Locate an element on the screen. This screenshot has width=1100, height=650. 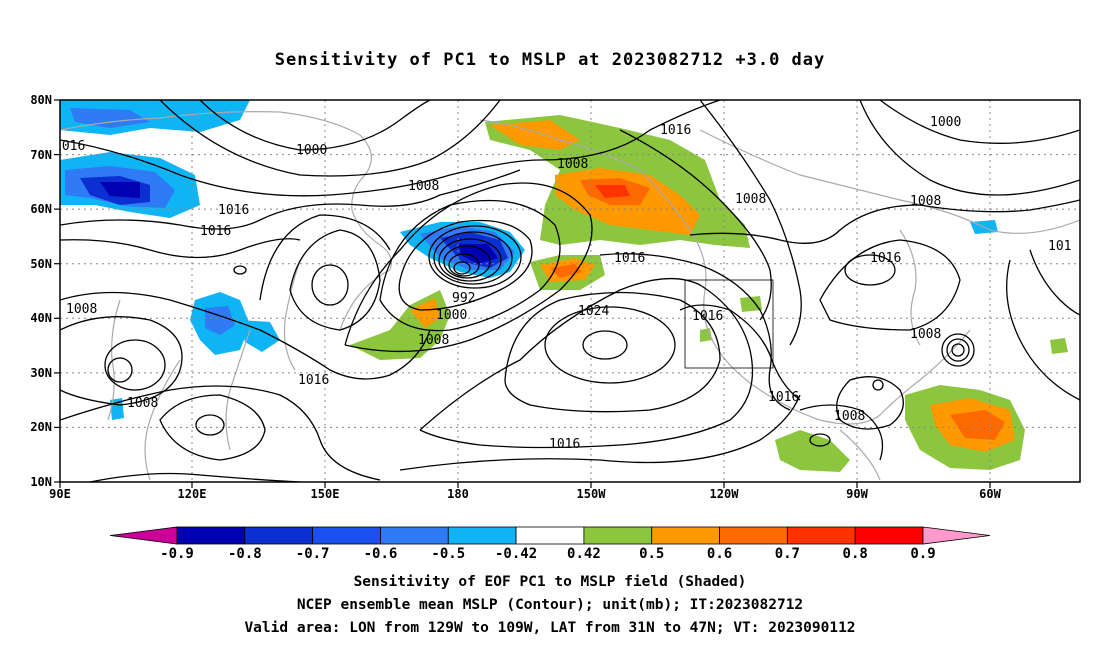
lon-label: 120E is located at coordinates (192, 494).